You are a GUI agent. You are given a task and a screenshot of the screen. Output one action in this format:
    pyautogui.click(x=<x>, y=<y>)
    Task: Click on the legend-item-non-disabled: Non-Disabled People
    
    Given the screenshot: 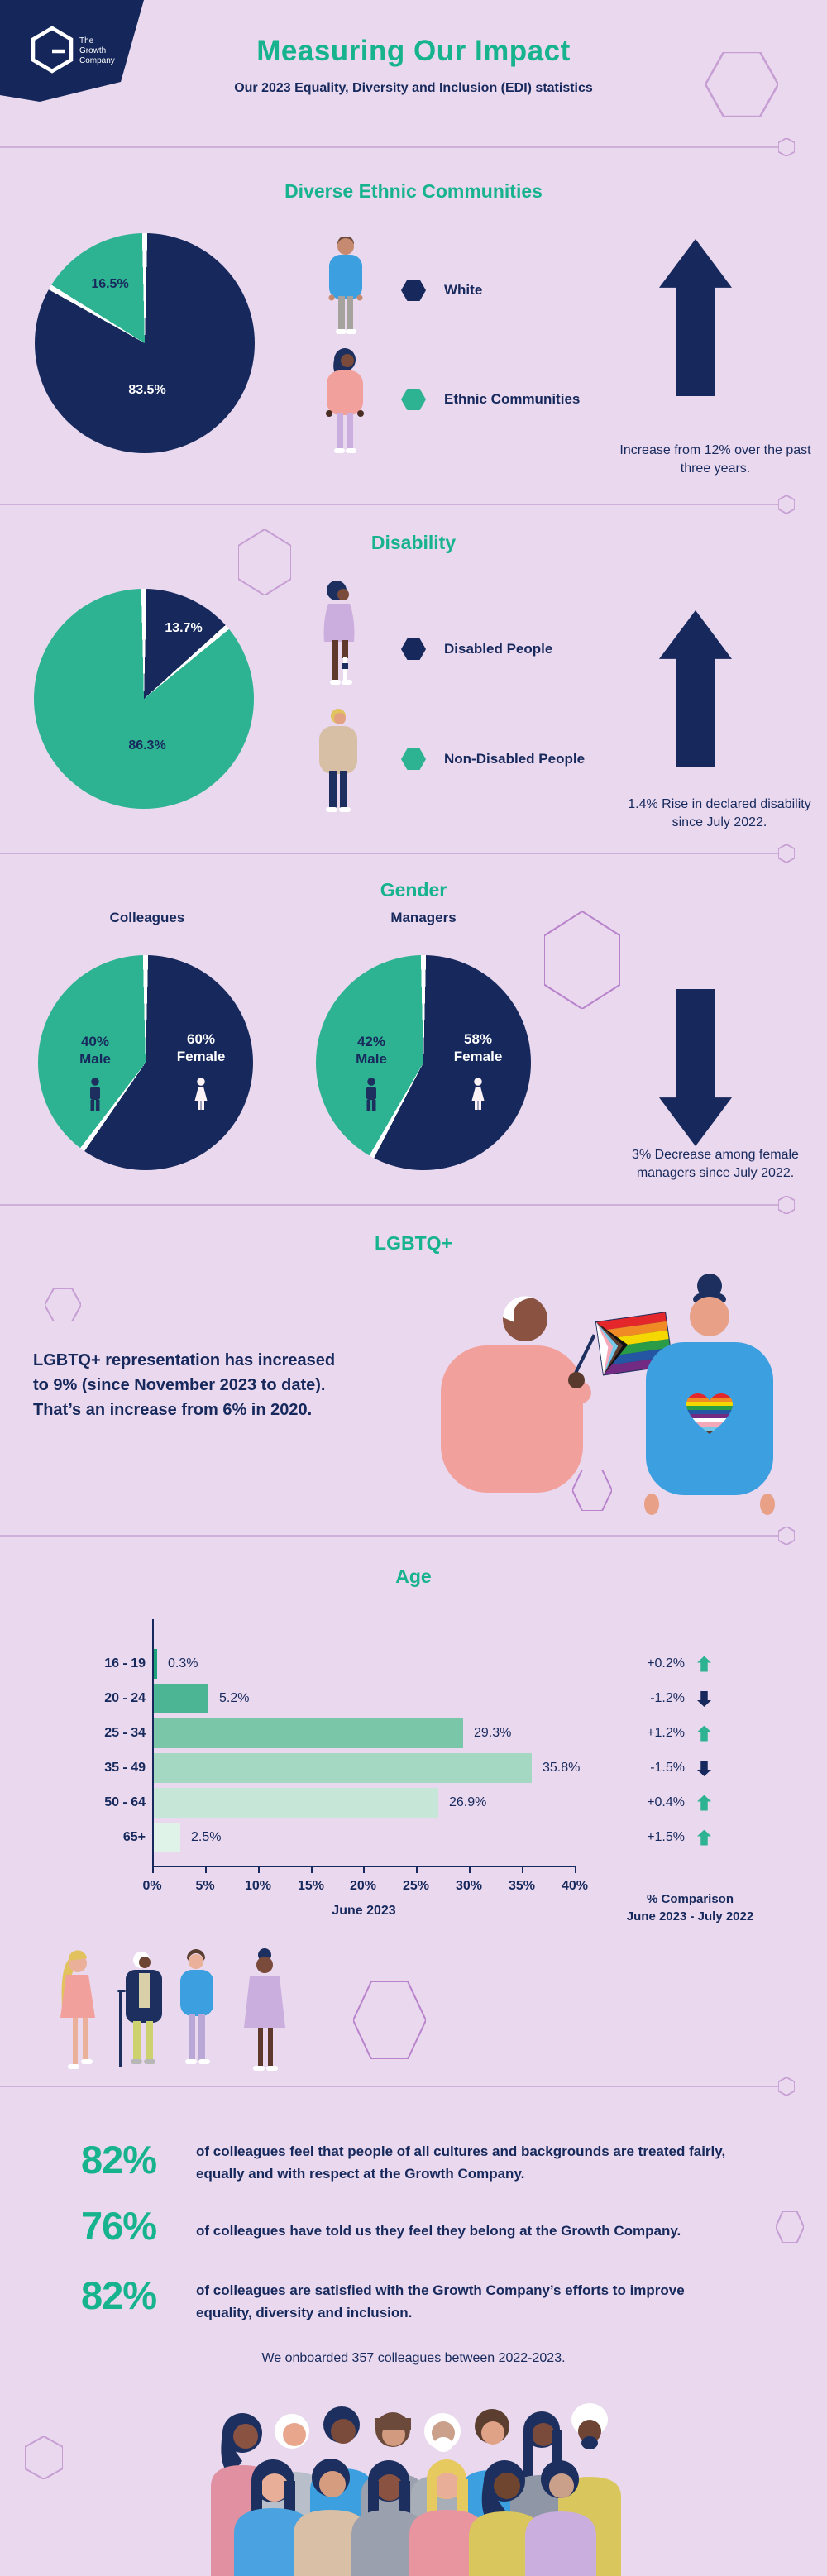 What is the action you would take?
    pyautogui.click(x=493, y=759)
    